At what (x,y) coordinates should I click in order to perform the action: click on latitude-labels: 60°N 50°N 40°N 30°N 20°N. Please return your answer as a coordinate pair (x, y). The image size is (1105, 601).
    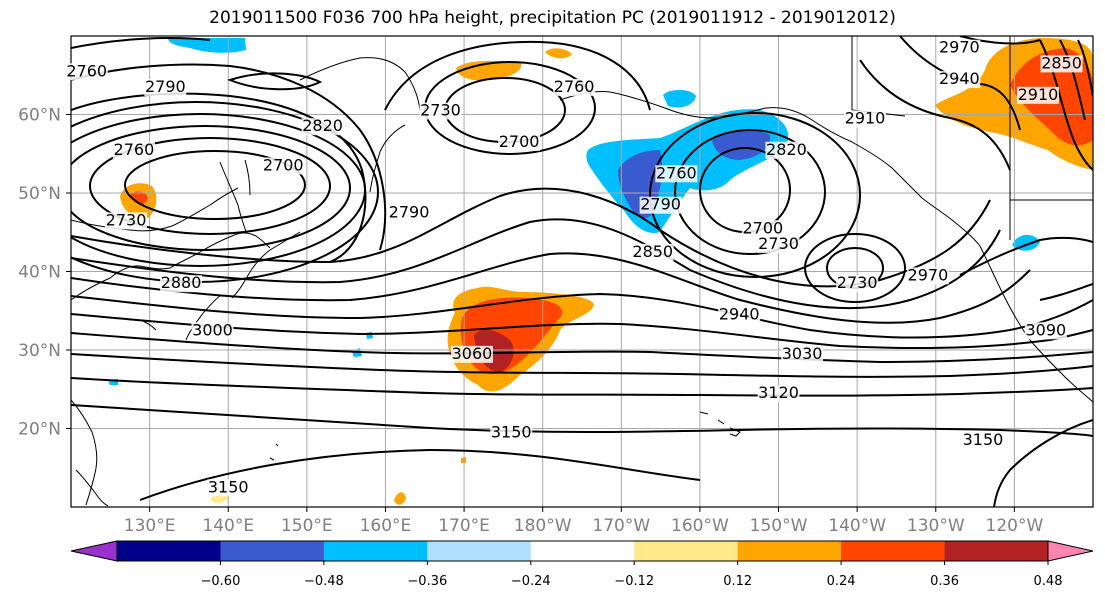
    Looking at the image, I should click on (39, 273).